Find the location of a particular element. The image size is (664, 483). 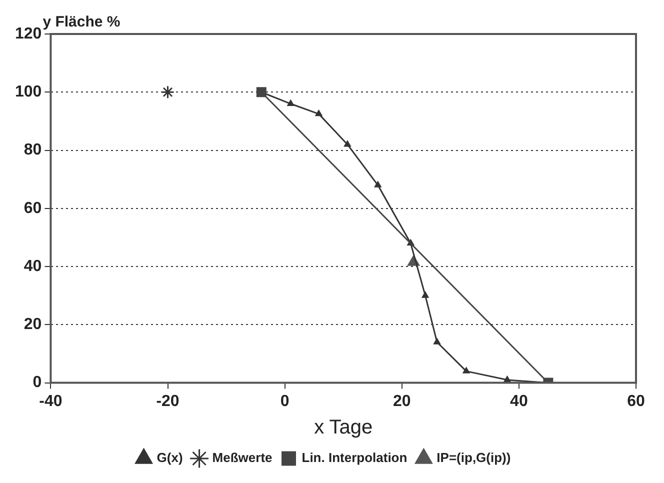

legend-label: G(x) is located at coordinates (169, 458).